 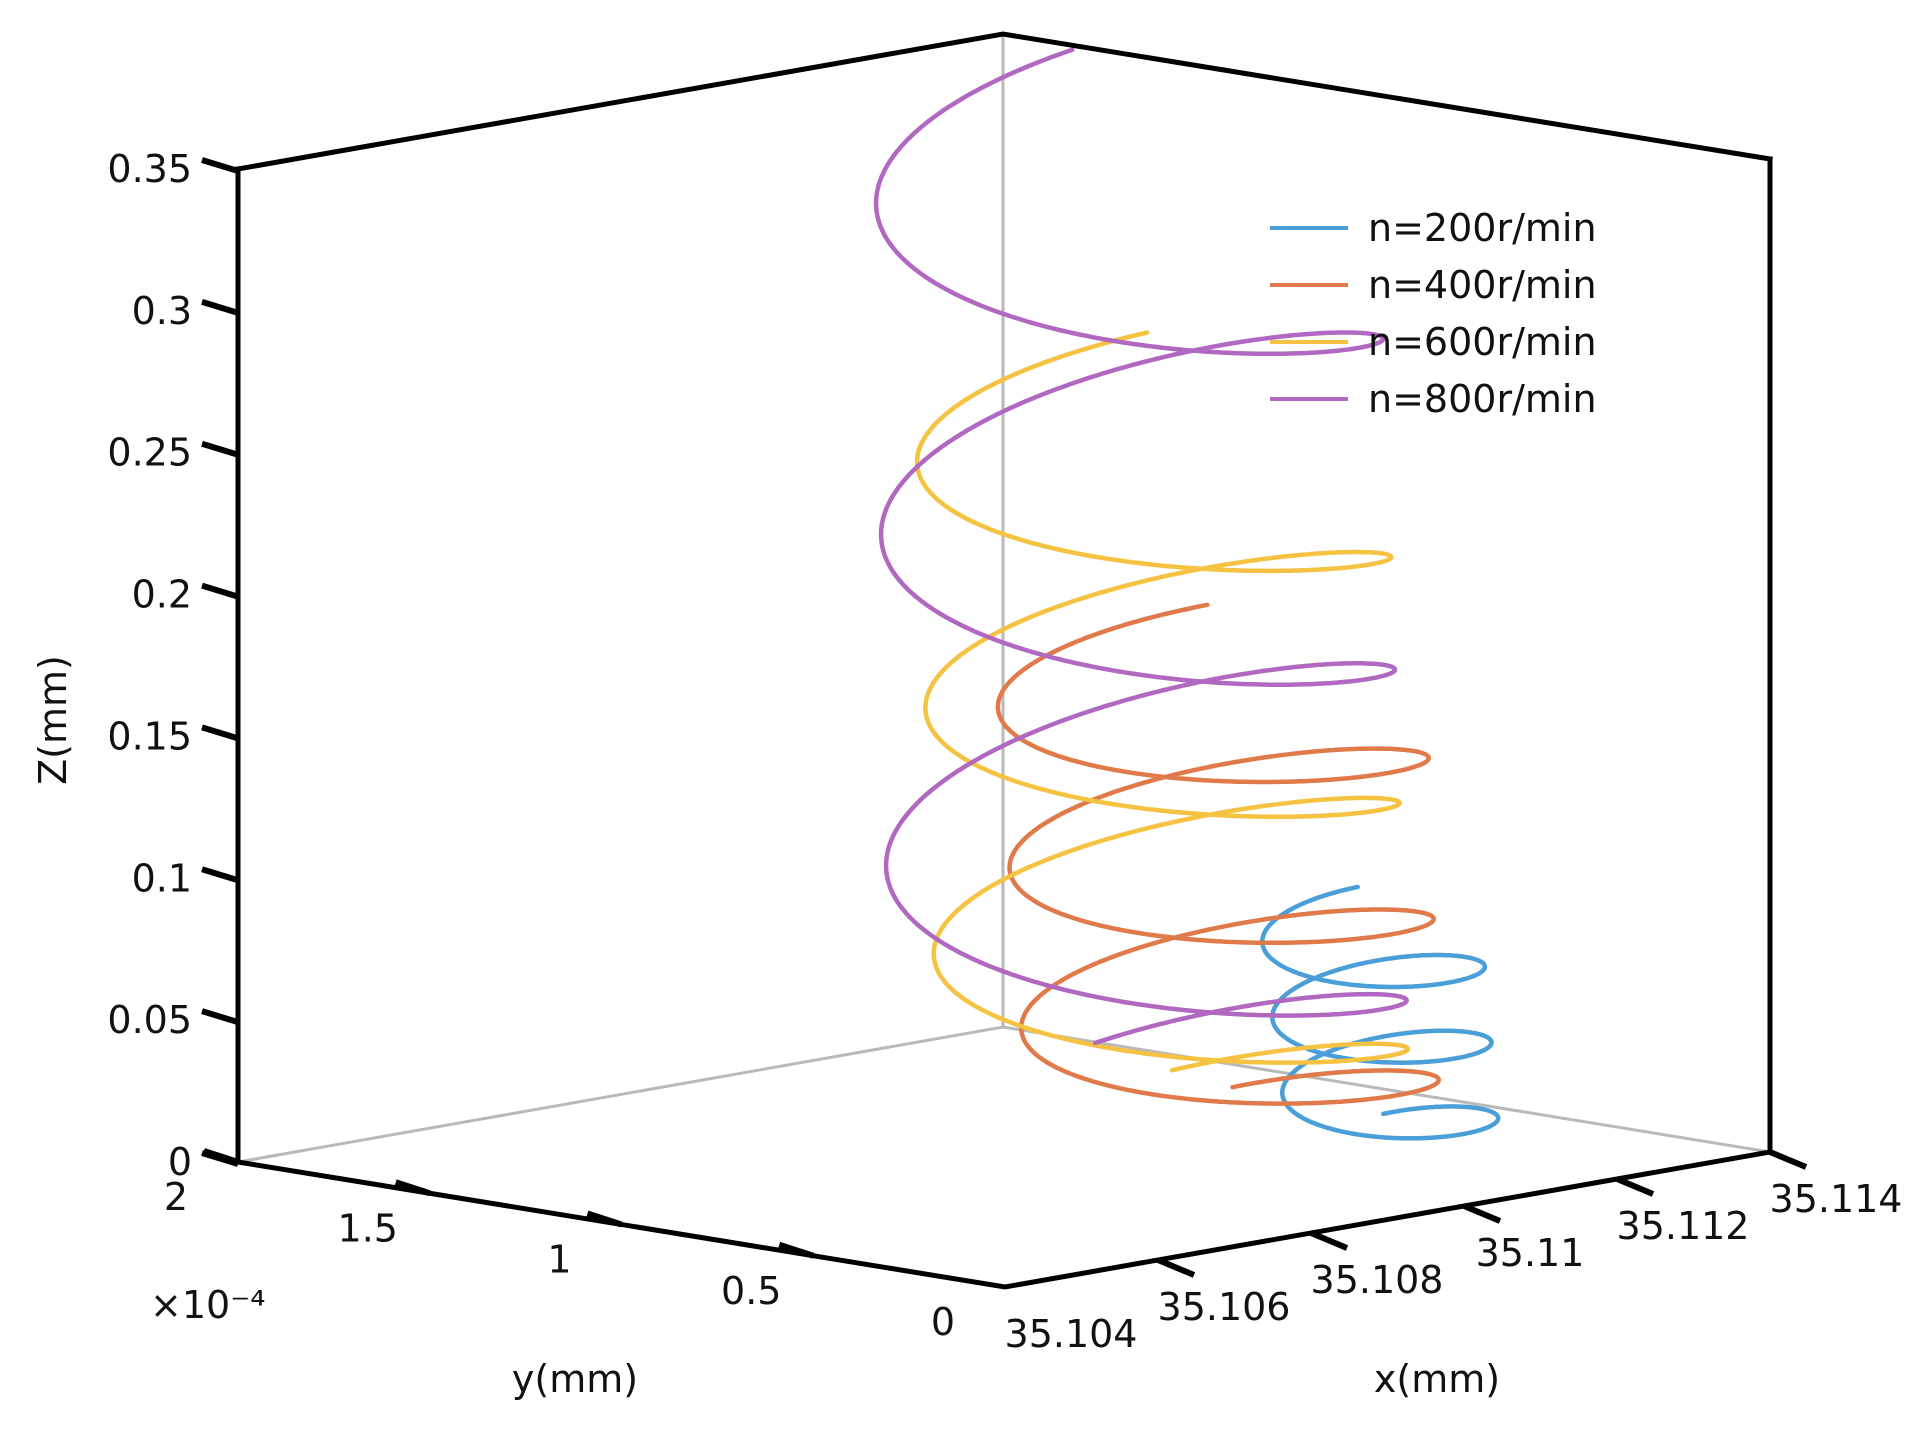 What do you see at coordinates (559, 1260) in the screenshot?
I see `y-tick-label-1: 1` at bounding box center [559, 1260].